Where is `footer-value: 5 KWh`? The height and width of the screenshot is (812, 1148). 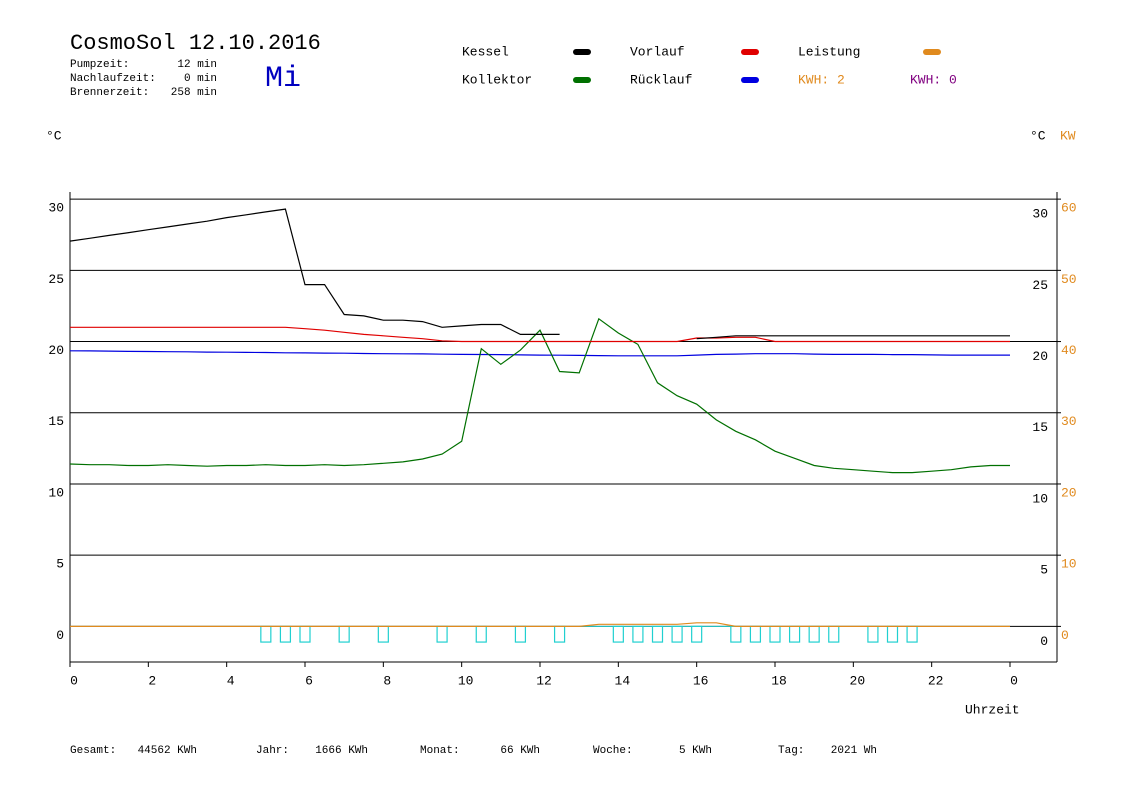 footer-value: 5 KWh is located at coordinates (695, 751).